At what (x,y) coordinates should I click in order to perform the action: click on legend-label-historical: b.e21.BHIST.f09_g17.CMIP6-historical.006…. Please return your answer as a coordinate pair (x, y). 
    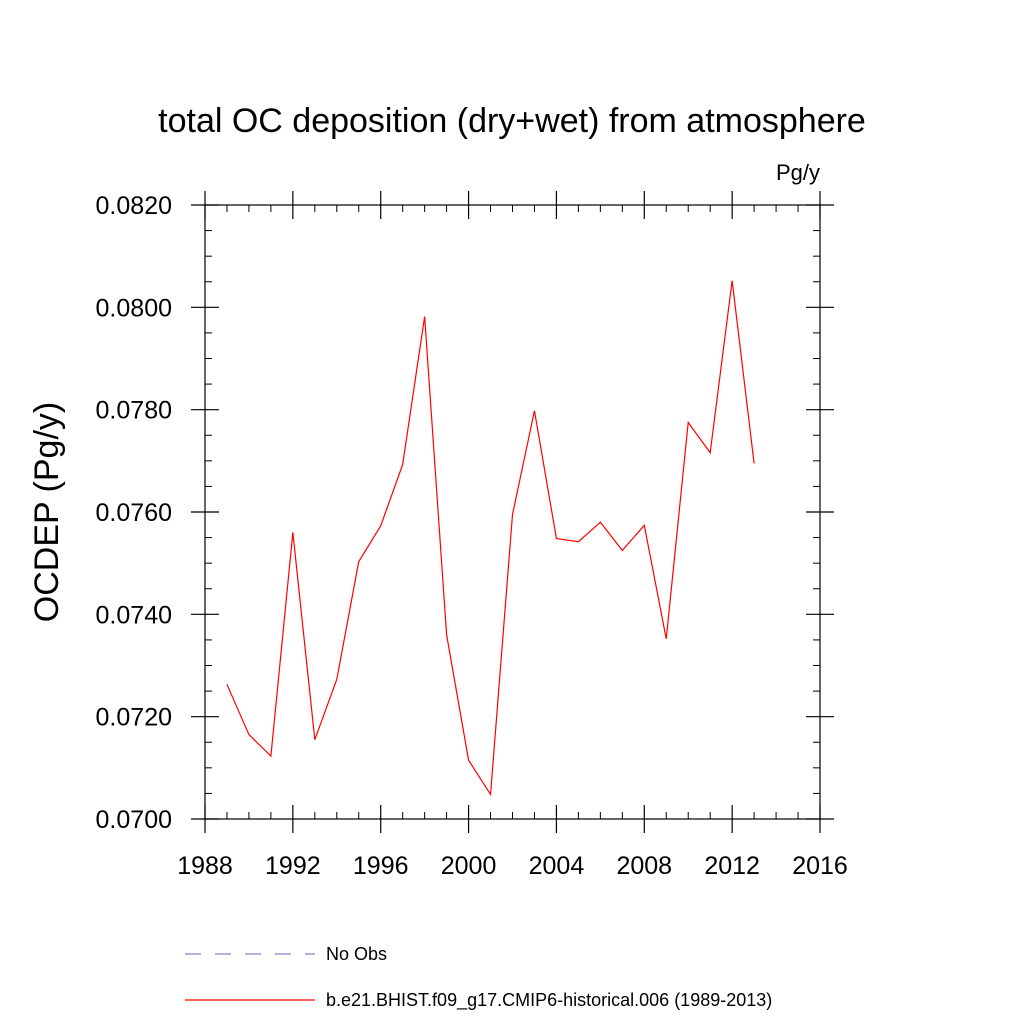
    Looking at the image, I should click on (549, 1000).